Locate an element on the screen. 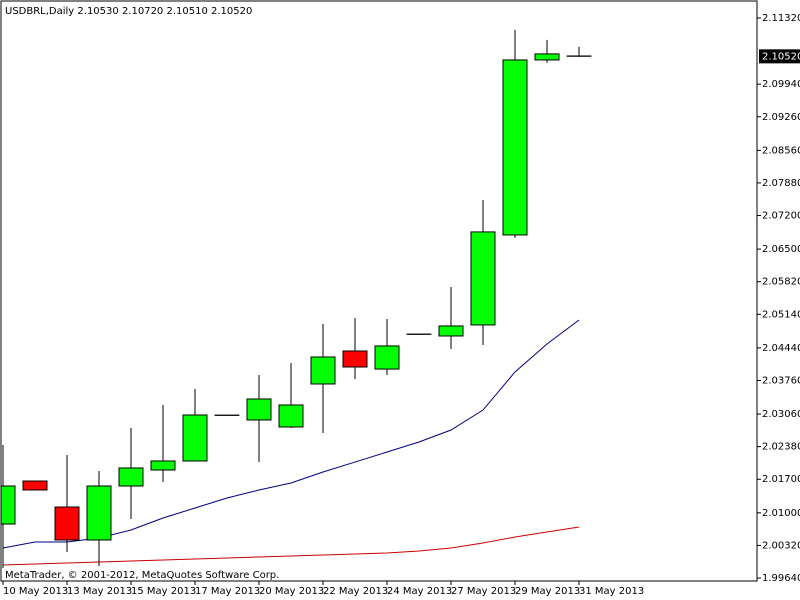  x-tick-label: 17 May 2013 is located at coordinates (227, 591).